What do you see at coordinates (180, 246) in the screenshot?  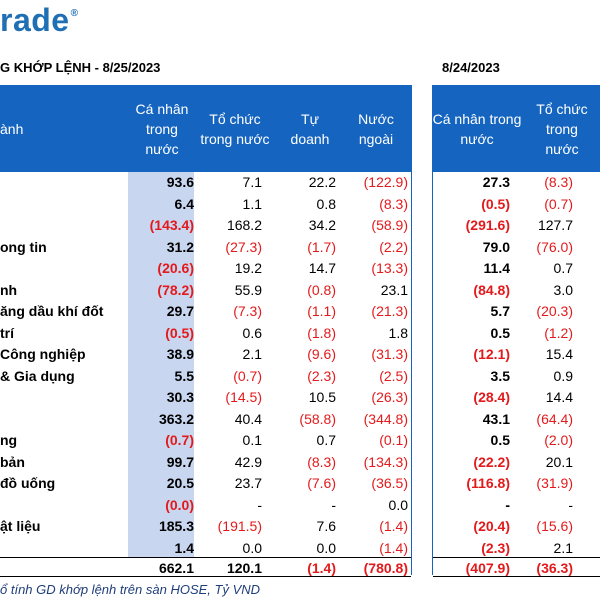 I see `value-cell: 31.2` at bounding box center [180, 246].